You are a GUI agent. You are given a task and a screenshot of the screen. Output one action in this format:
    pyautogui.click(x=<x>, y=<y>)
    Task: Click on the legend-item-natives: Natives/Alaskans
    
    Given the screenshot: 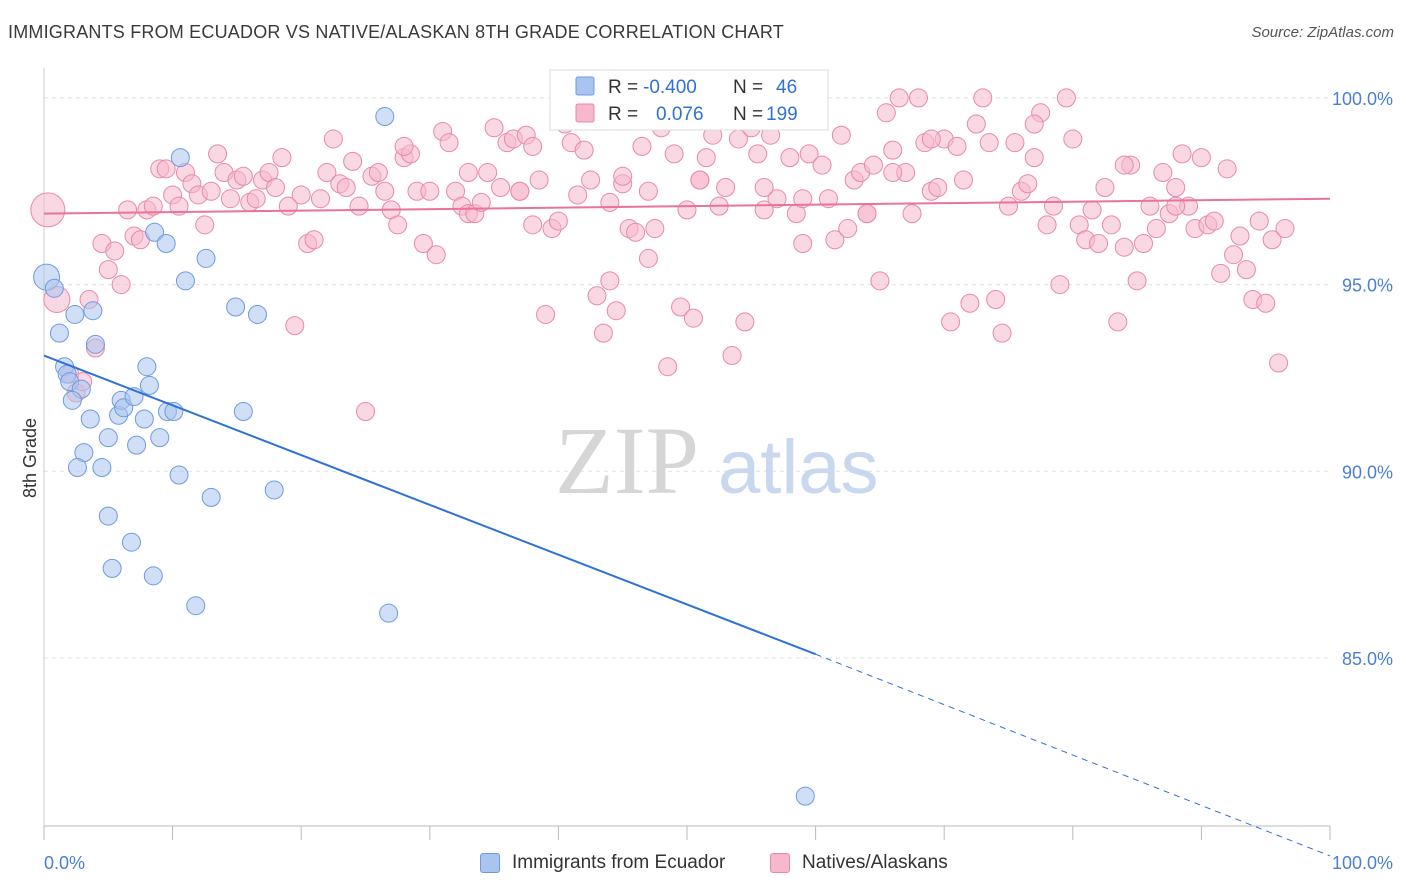 What is the action you would take?
    pyautogui.click(x=859, y=863)
    